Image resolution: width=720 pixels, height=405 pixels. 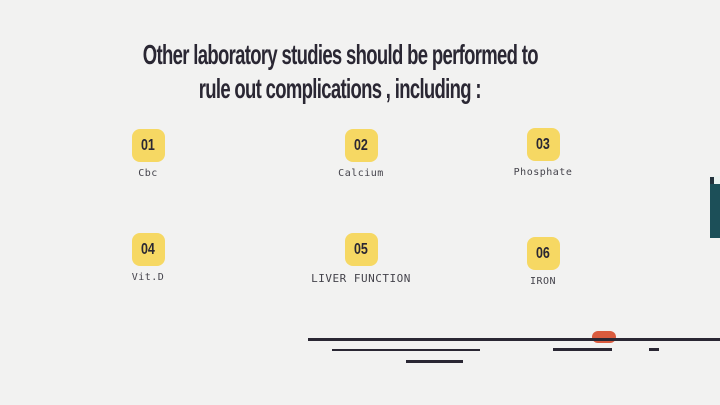 I want to click on item-number-badge: 06, so click(x=543, y=253).